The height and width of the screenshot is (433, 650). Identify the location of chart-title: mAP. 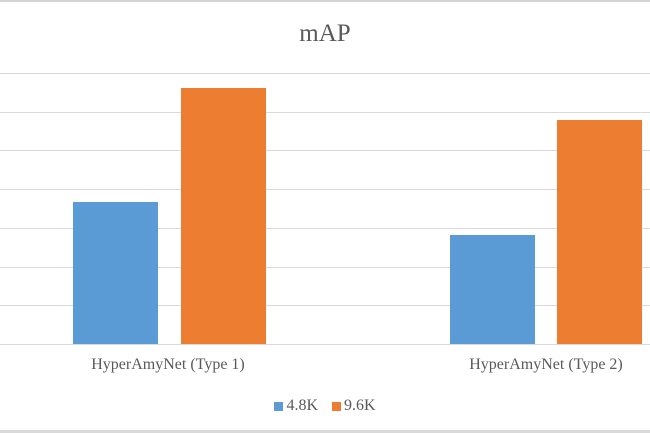
(325, 33).